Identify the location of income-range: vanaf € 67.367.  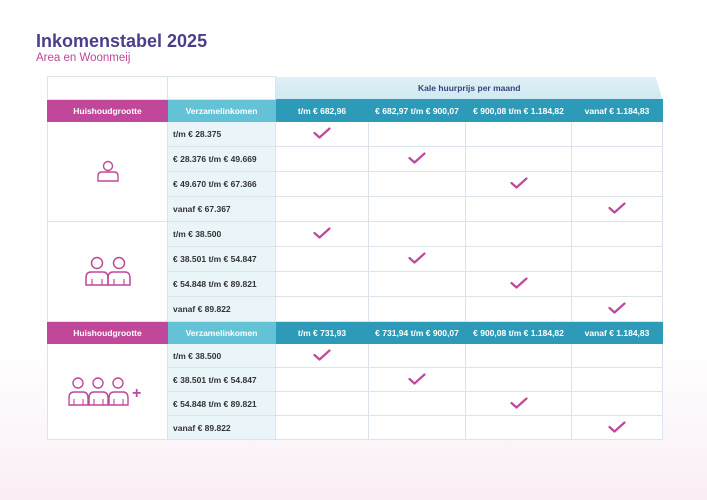
(221, 209).